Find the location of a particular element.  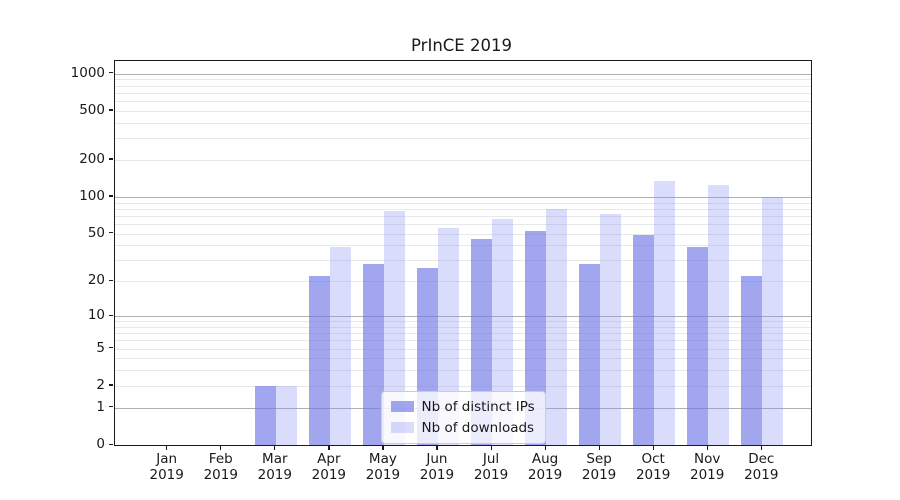

y-tick-label: 10 is located at coordinates (96, 315).